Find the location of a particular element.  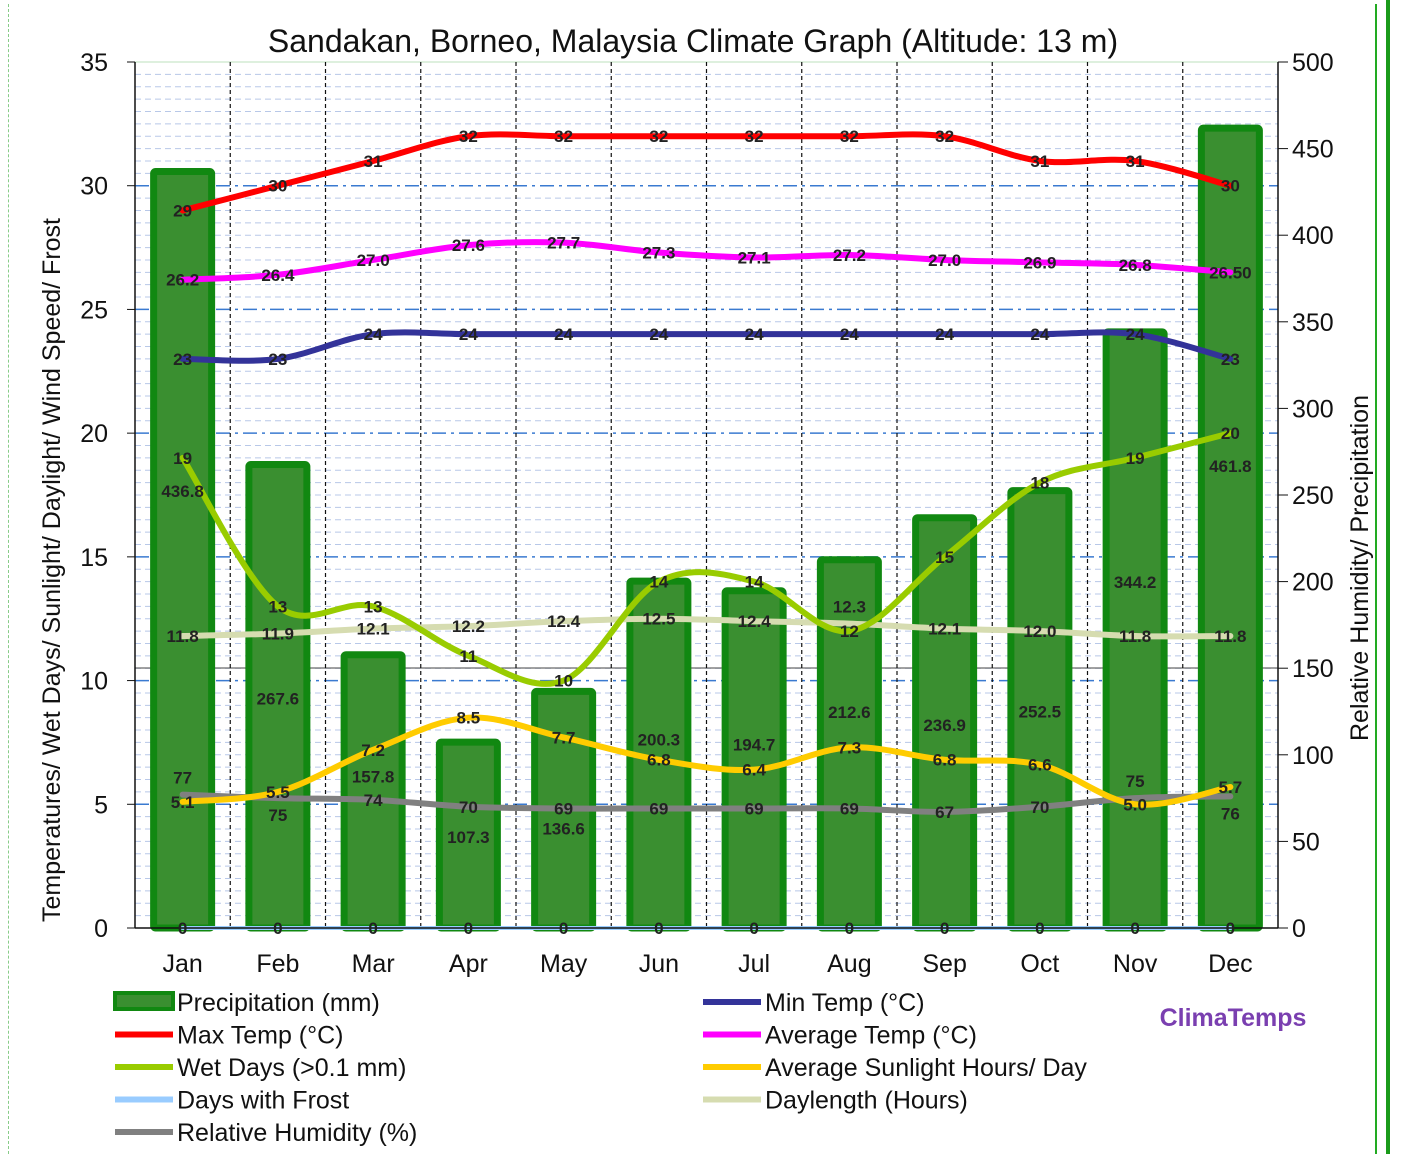

data-label: 344.2 is located at coordinates (1135, 582).